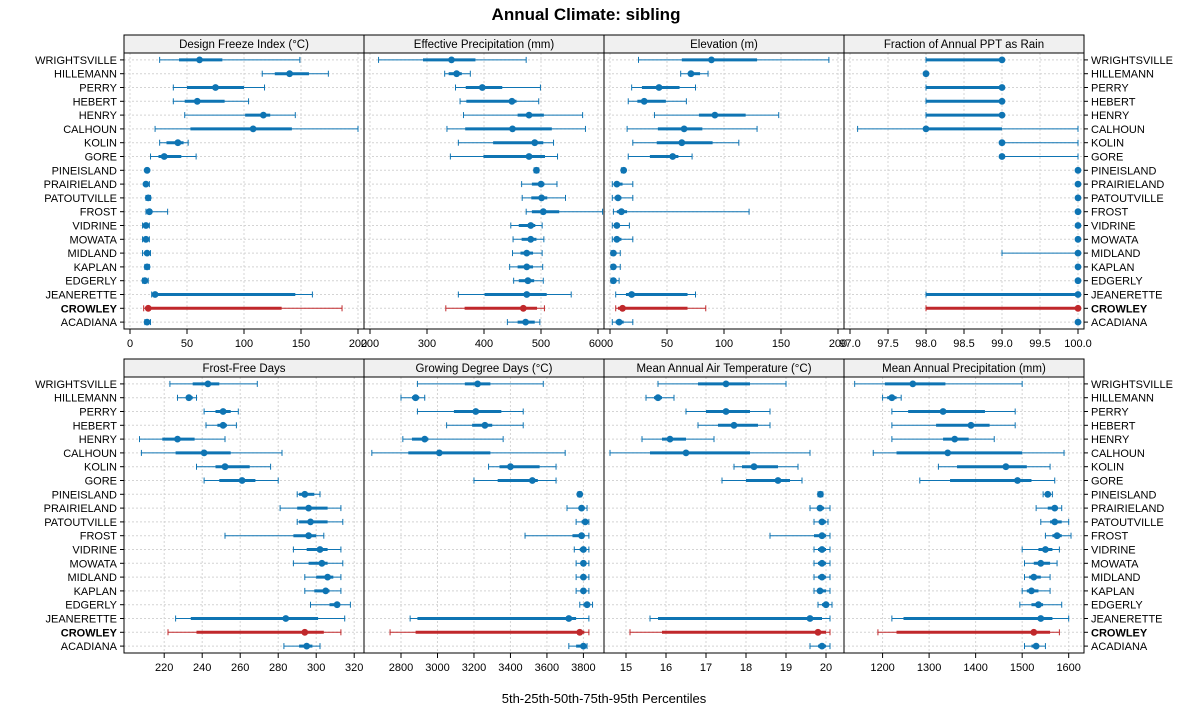  What do you see at coordinates (582, 522) in the screenshot?
I see `site-marker-patoutville` at bounding box center [582, 522].